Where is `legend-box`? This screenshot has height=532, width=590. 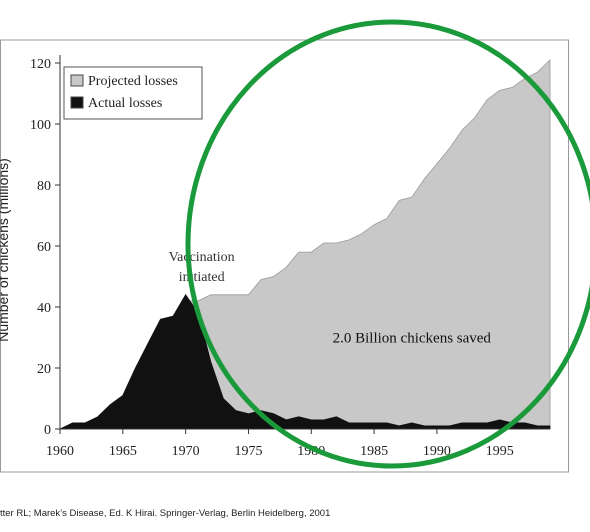 legend-box is located at coordinates (133, 93).